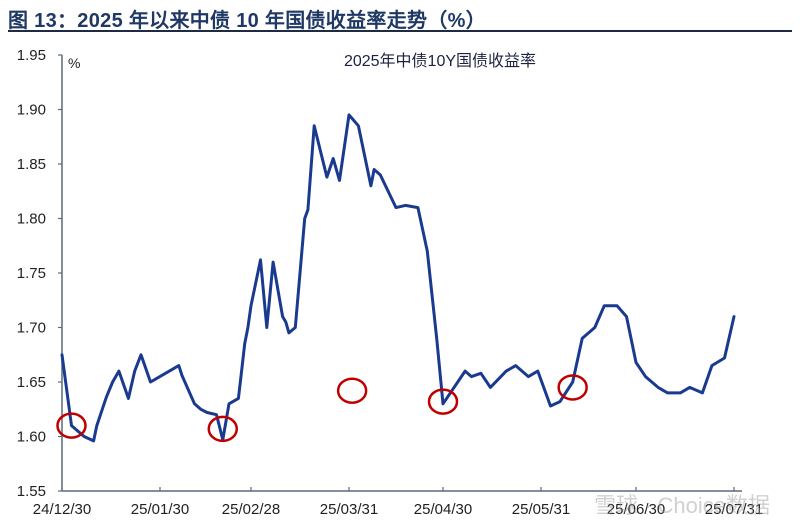 The width and height of the screenshot is (800, 531). Describe the element at coordinates (31, 55) in the screenshot. I see `y-tick-label: 1.95` at that location.